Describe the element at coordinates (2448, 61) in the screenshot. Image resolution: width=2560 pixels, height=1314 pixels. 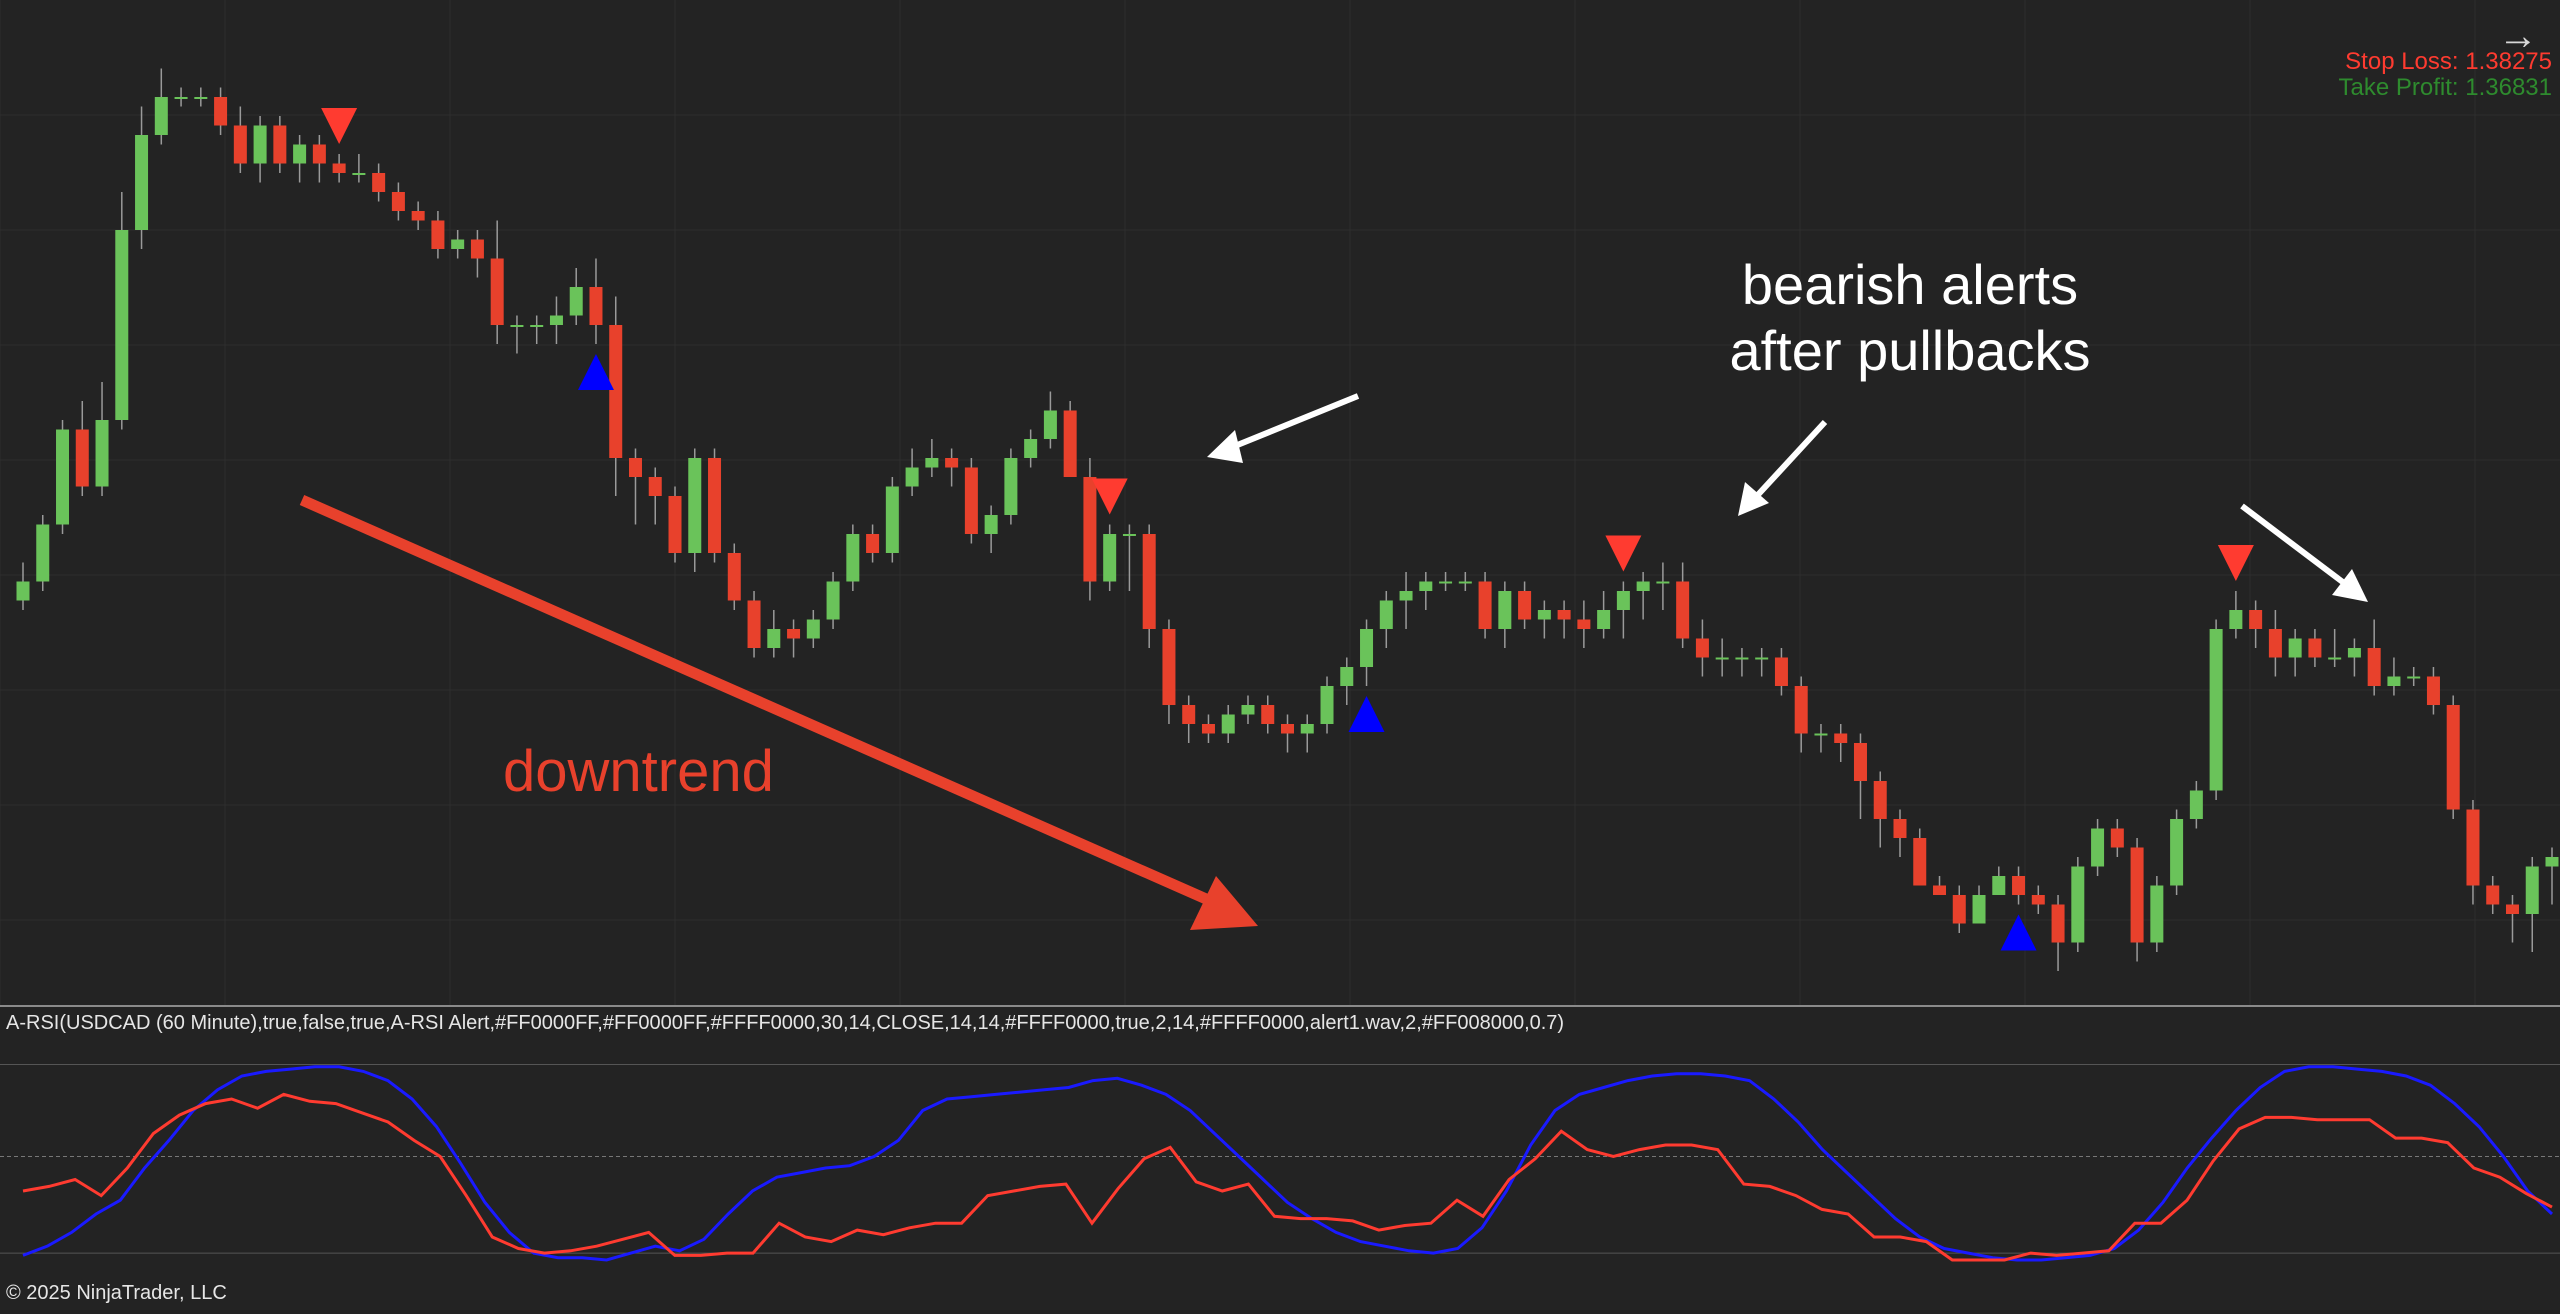
I see `stop-loss-label: Stop Loss: 1.38275` at that location.